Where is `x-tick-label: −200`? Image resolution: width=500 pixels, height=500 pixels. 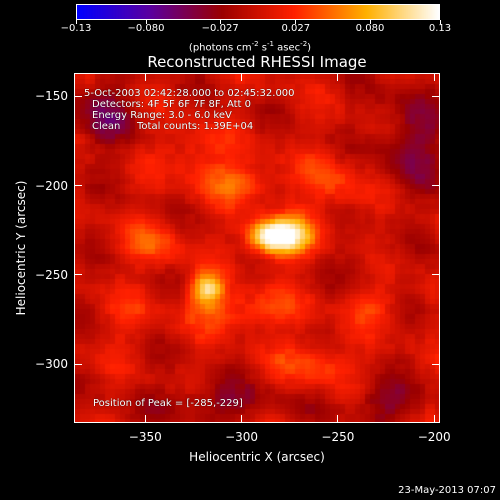
x-tick-label: −200 is located at coordinates (434, 437).